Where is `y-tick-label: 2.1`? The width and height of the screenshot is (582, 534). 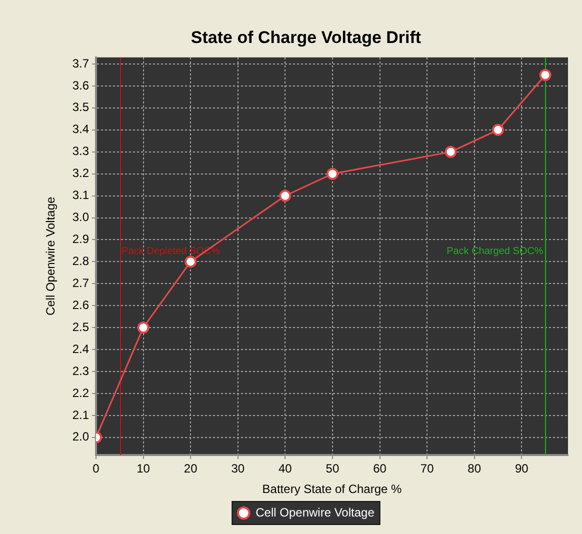 y-tick-label: 2.1 is located at coordinates (81, 415).